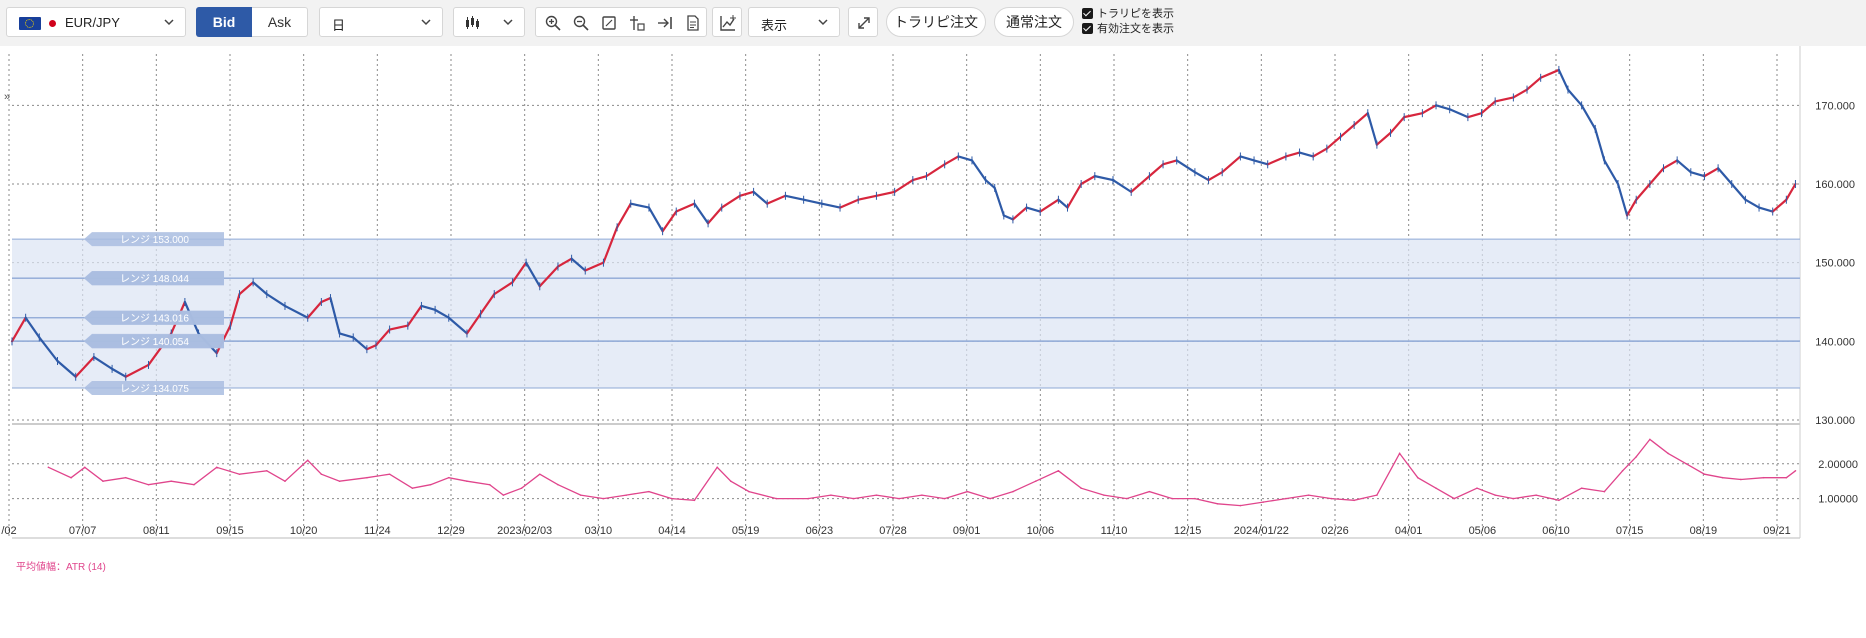 This screenshot has height=638, width=1866. I want to click on indicator-icon, so click(728, 23).